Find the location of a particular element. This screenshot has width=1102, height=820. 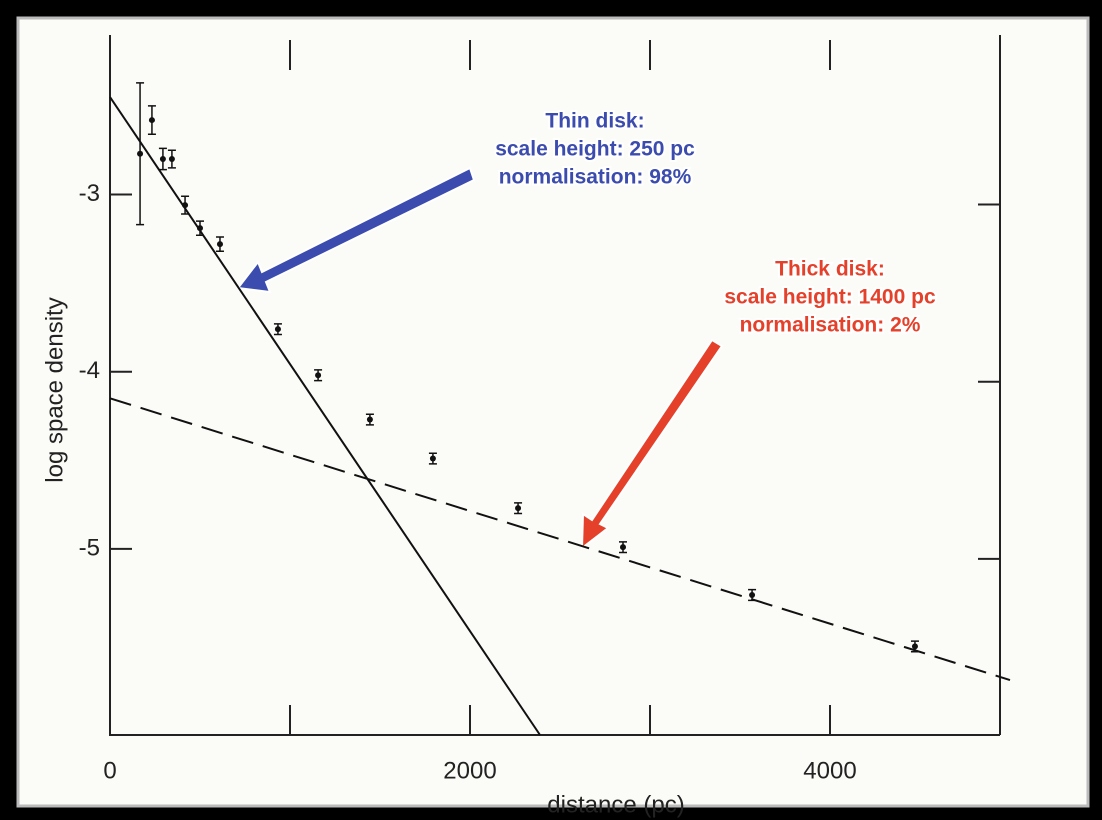

x-axis-label: distance (pc) is located at coordinates (615, 804).